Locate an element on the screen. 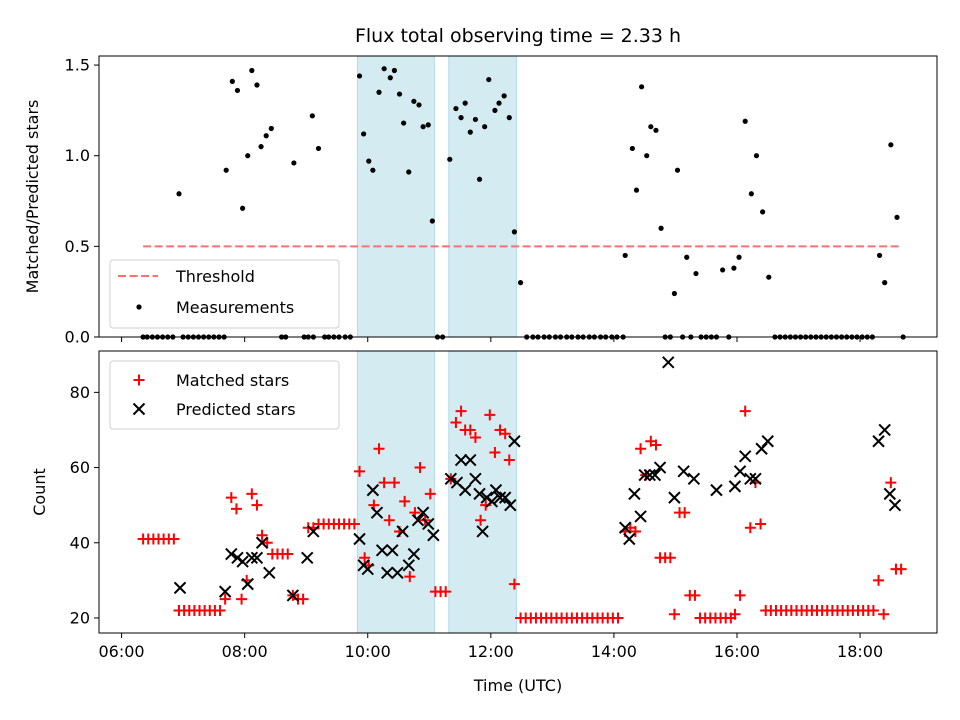 The height and width of the screenshot is (720, 960). legend-measurements-swatch is located at coordinates (139, 307).